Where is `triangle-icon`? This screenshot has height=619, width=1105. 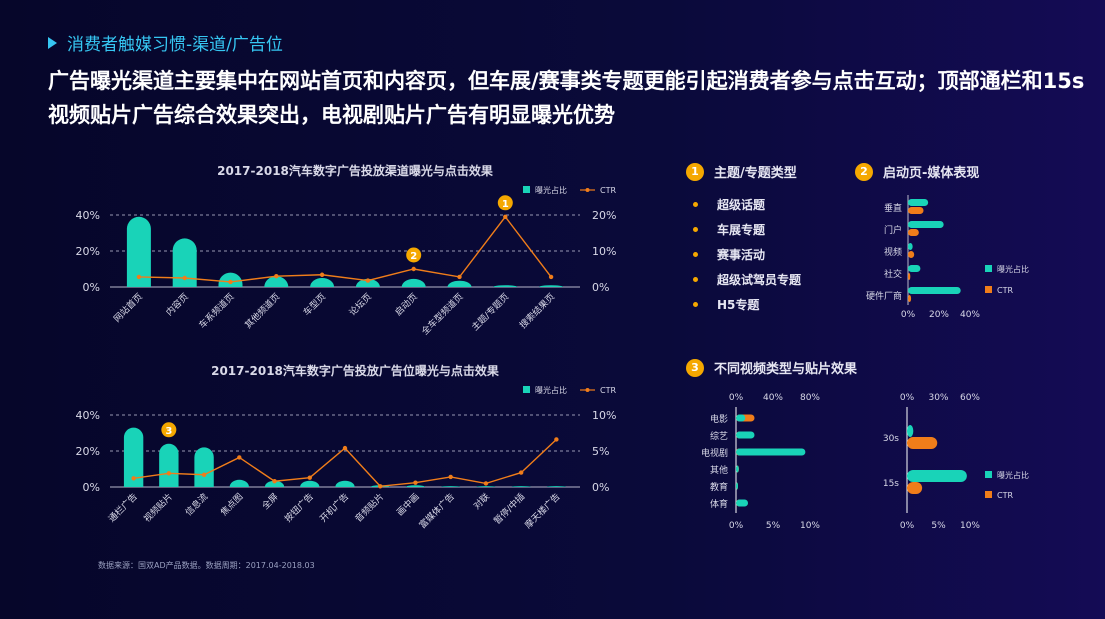
triangle-icon is located at coordinates (52, 42).